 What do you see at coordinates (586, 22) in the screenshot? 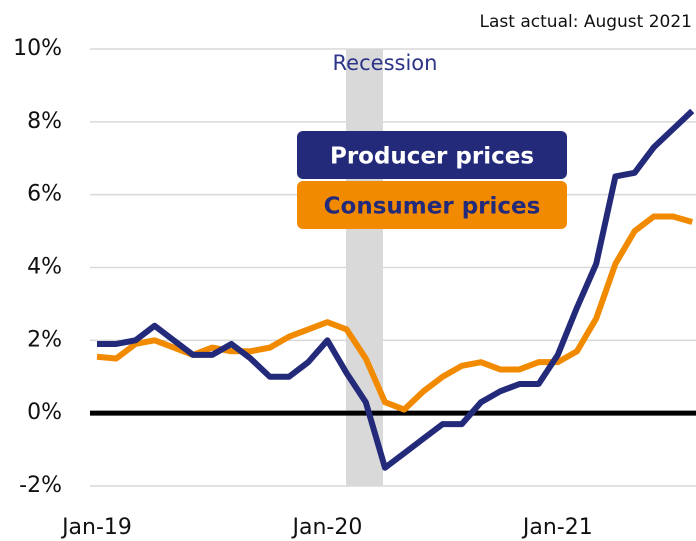
I see `note: Last actual: August 2021` at bounding box center [586, 22].